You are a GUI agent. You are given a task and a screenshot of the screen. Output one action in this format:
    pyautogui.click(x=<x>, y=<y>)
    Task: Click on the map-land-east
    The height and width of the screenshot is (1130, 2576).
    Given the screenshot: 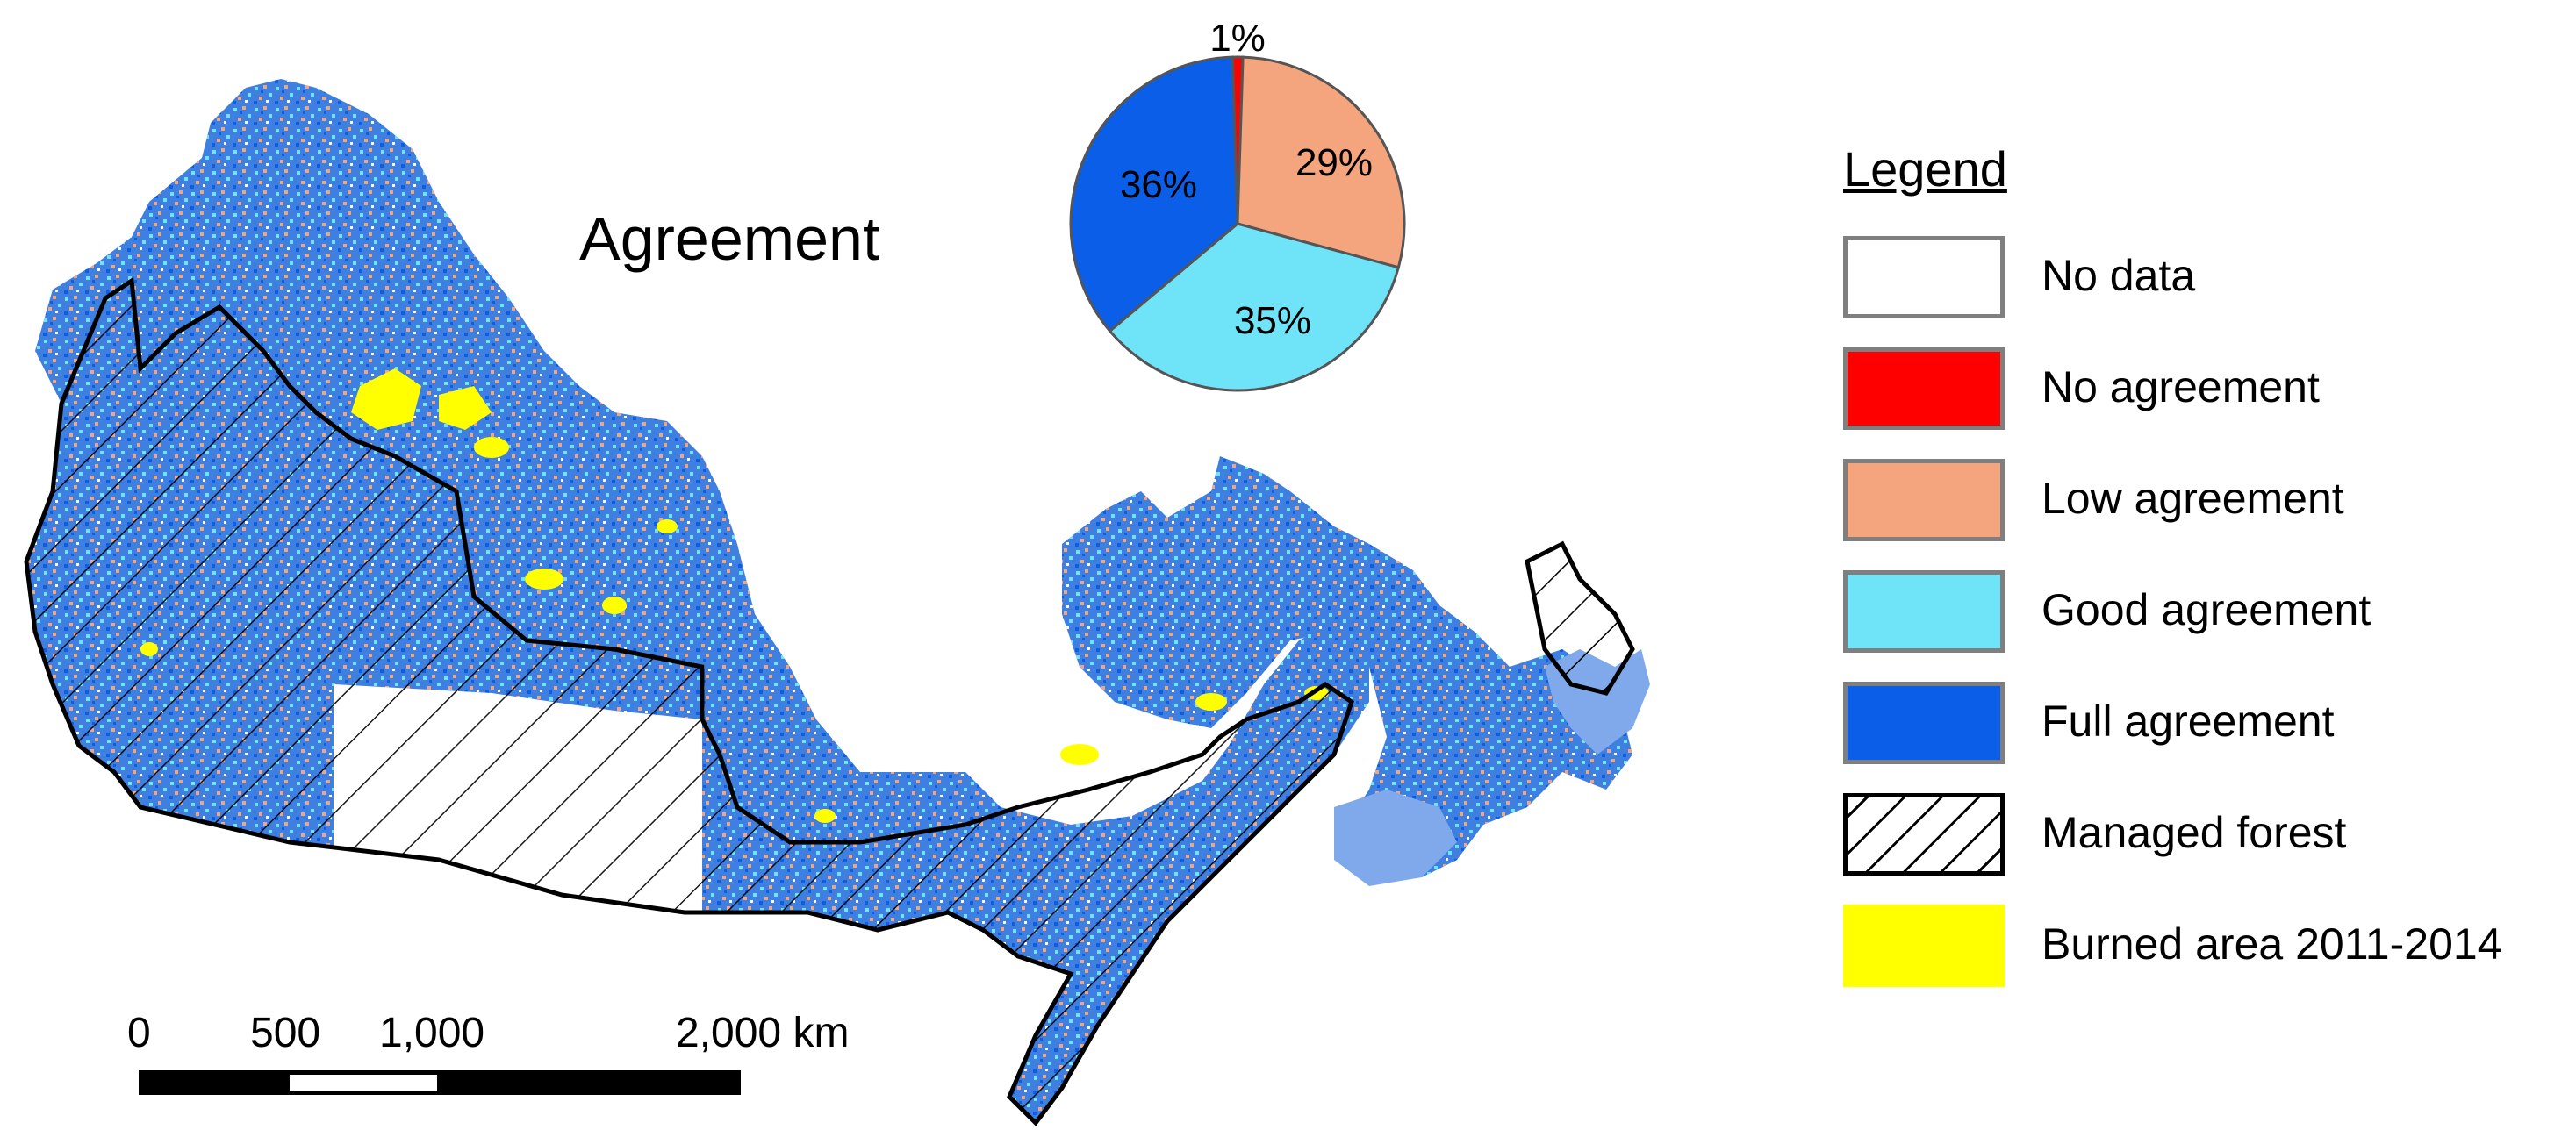 What is the action you would take?
    pyautogui.click(x=1356, y=671)
    